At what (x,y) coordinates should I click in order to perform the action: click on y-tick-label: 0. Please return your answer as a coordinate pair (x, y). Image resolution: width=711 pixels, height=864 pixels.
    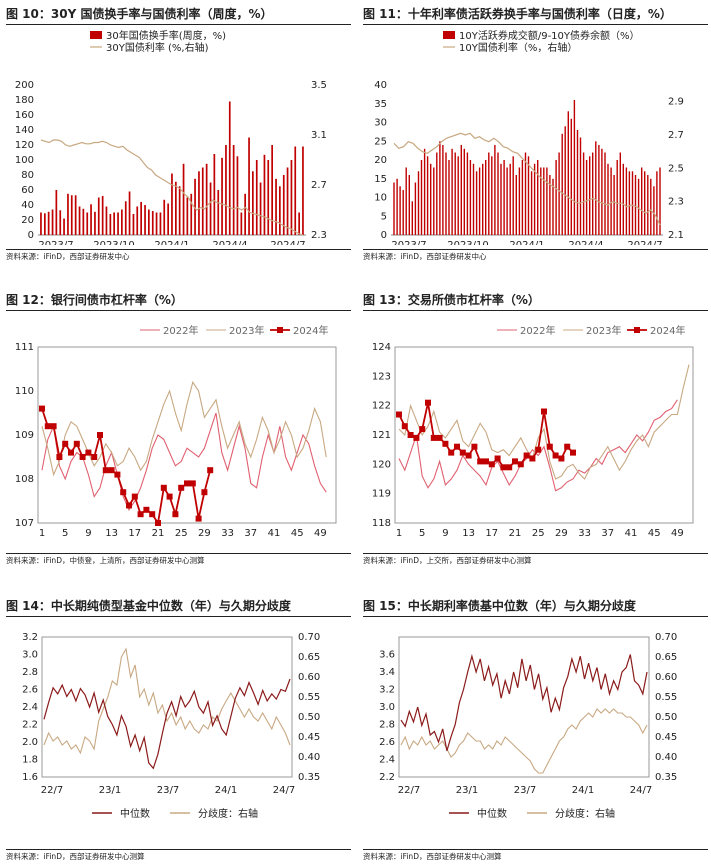
    Looking at the image, I should click on (384, 235).